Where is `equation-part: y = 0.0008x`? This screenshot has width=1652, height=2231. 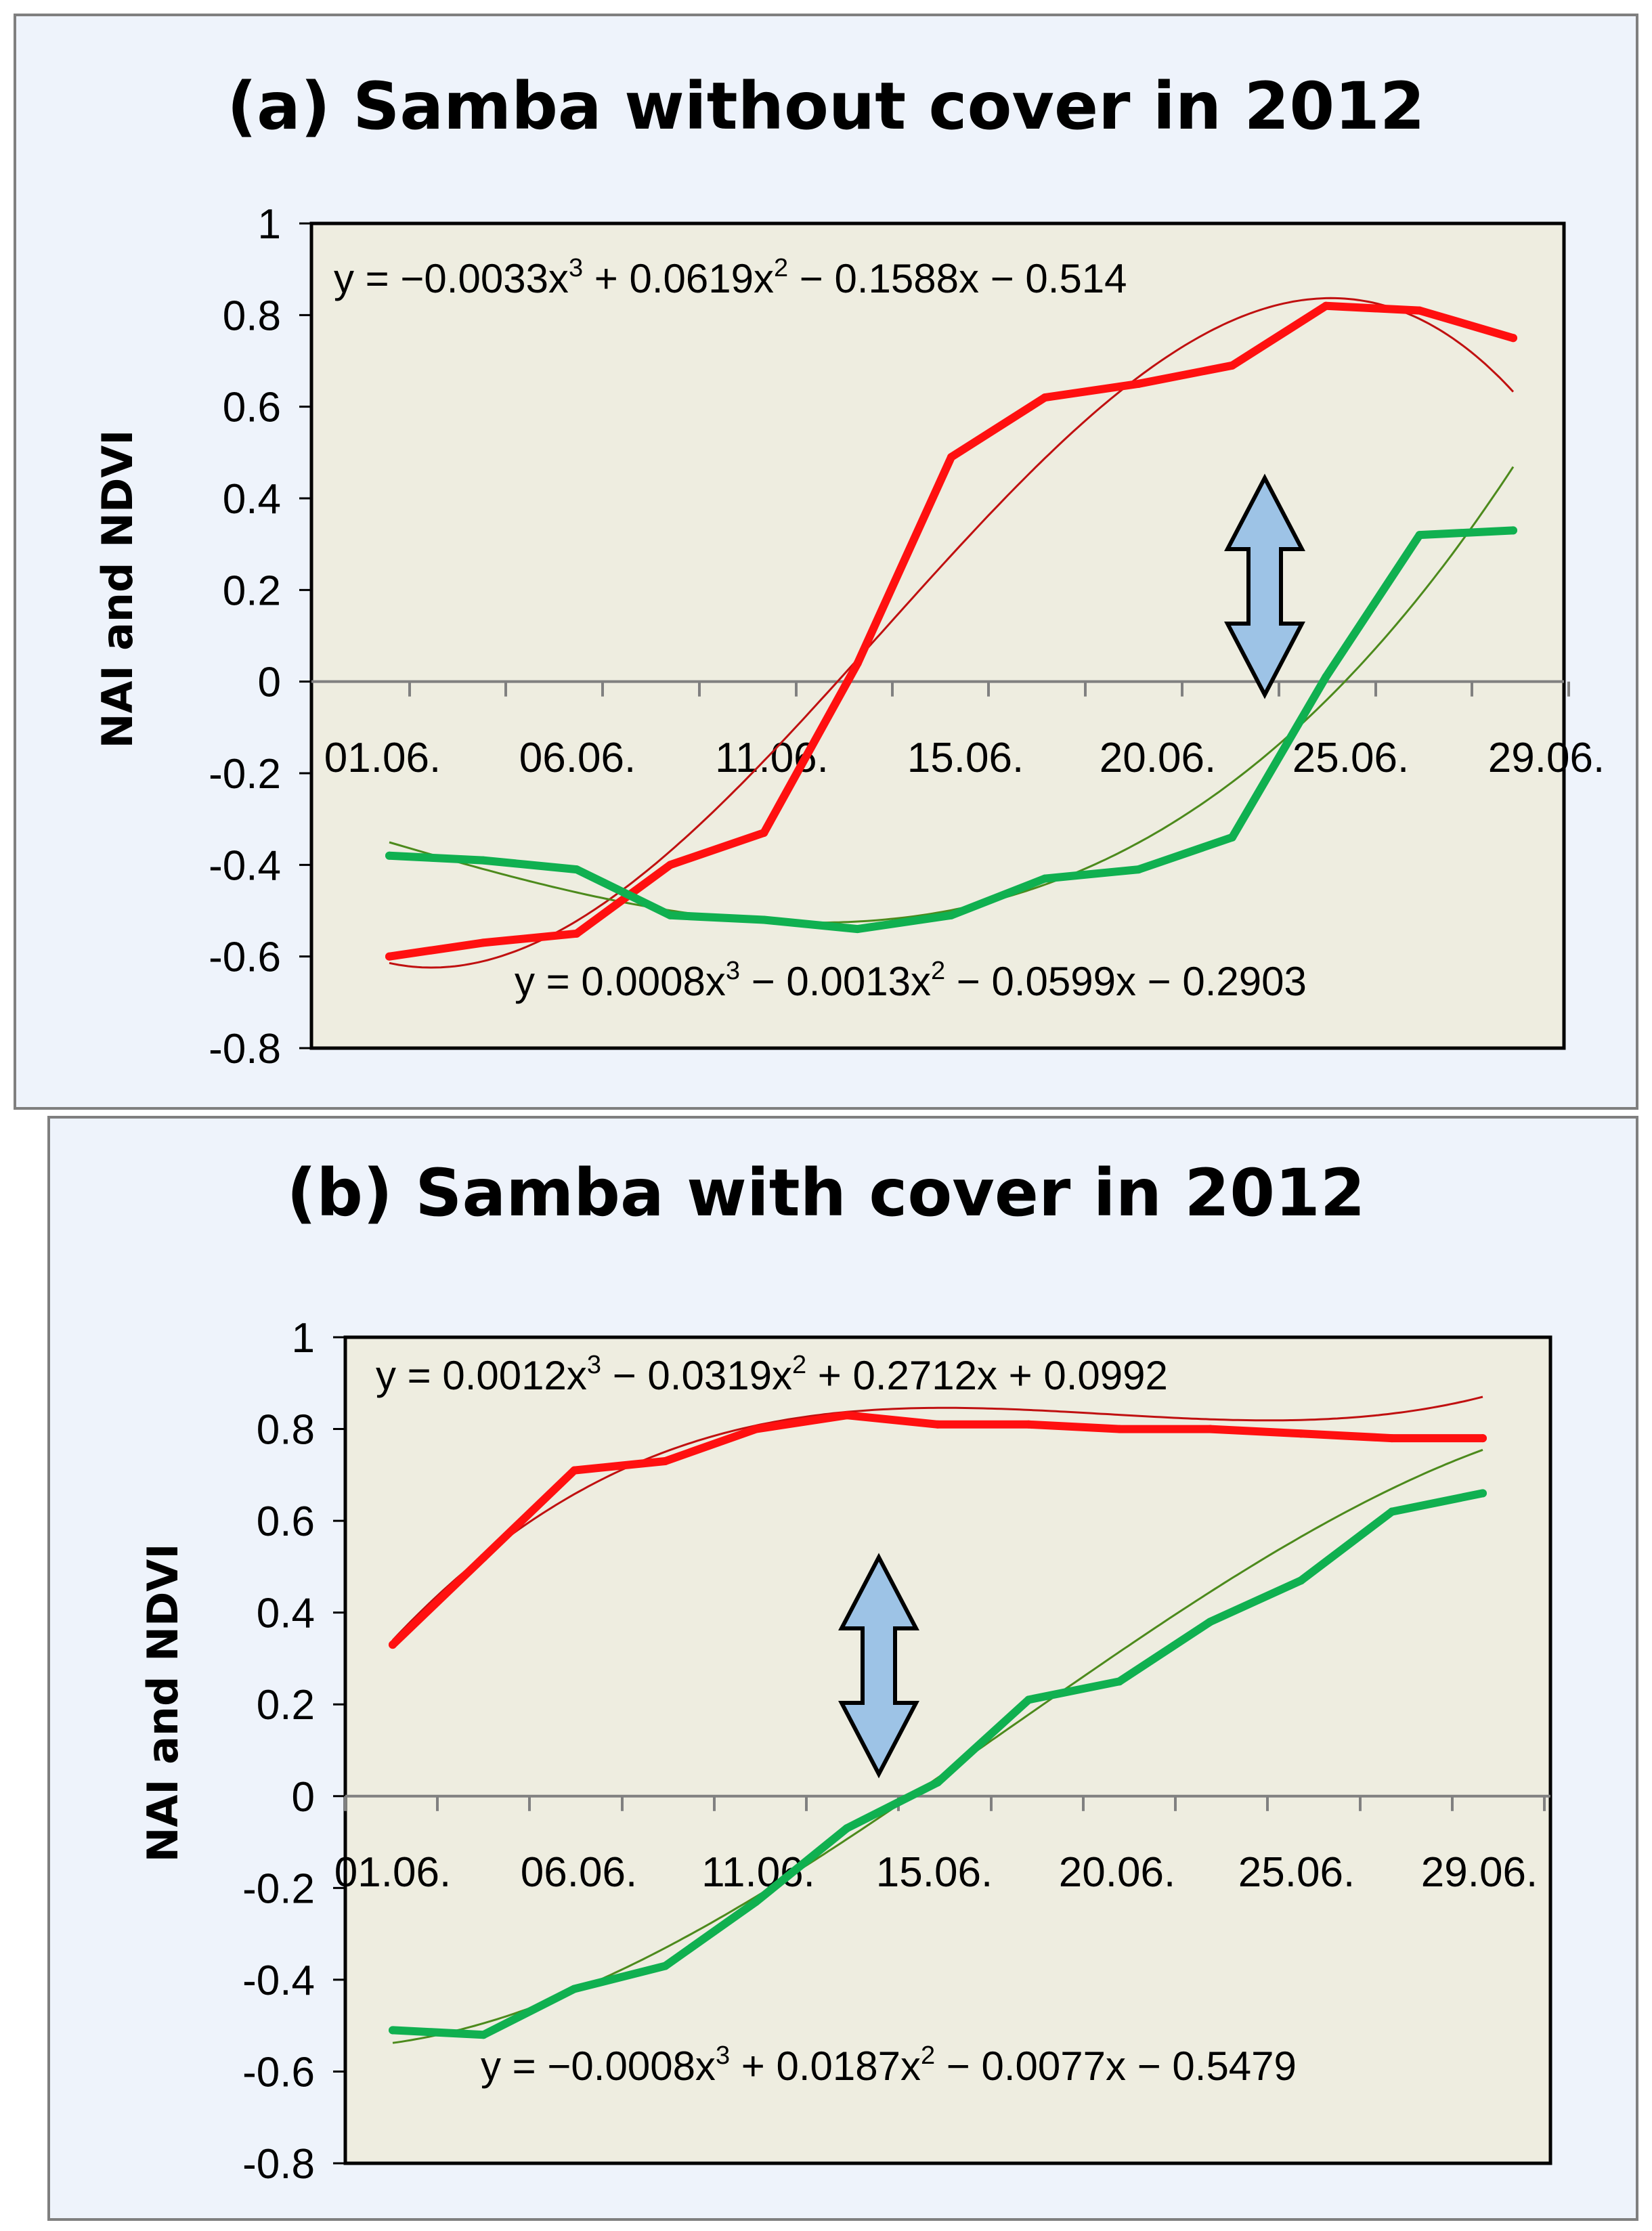 equation-part: y = 0.0008x is located at coordinates (621, 981).